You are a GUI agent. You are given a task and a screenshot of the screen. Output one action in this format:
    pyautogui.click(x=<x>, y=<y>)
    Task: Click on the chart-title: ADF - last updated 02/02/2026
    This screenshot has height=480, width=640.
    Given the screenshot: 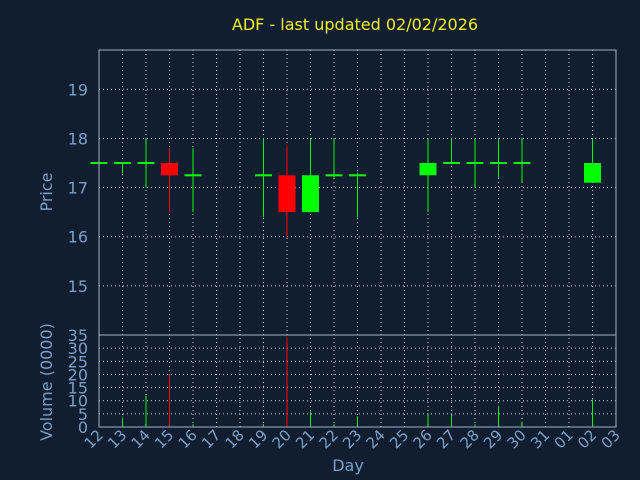 What is the action you would take?
    pyautogui.click(x=355, y=24)
    